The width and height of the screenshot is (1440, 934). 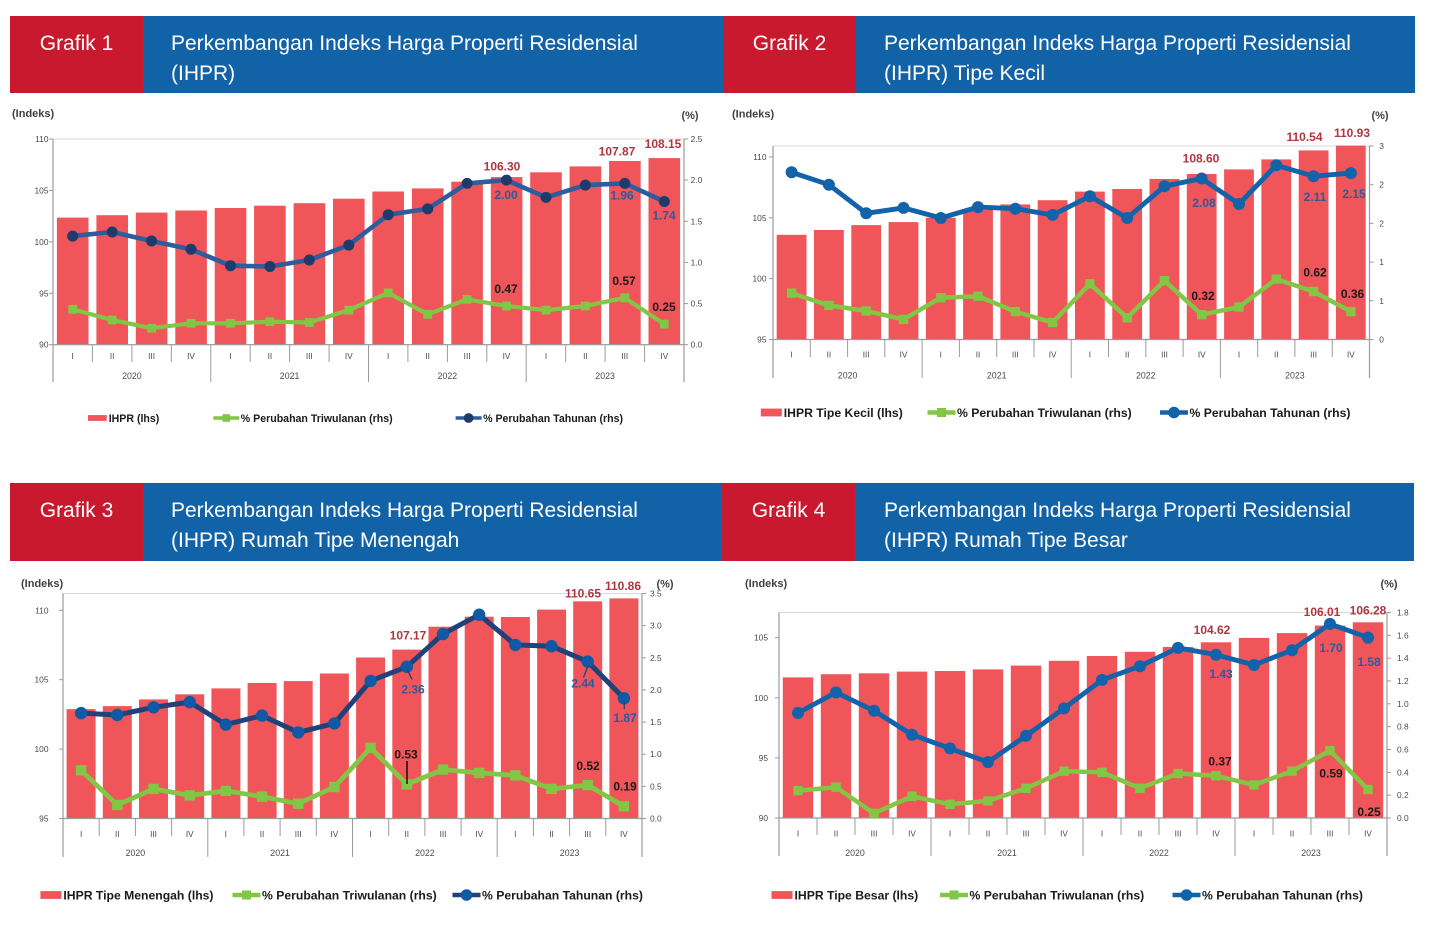 What do you see at coordinates (1403, 772) in the screenshot?
I see `svg-text: 0.4` at bounding box center [1403, 772].